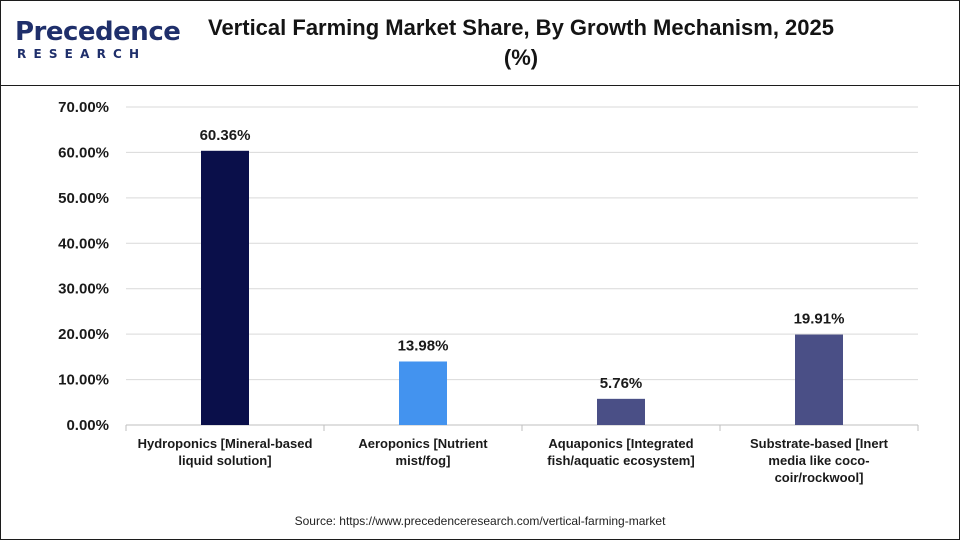 The height and width of the screenshot is (540, 960). Describe the element at coordinates (620, 460) in the screenshot. I see `x-tick-label-line: fish/aquatic ecosystem]` at that location.